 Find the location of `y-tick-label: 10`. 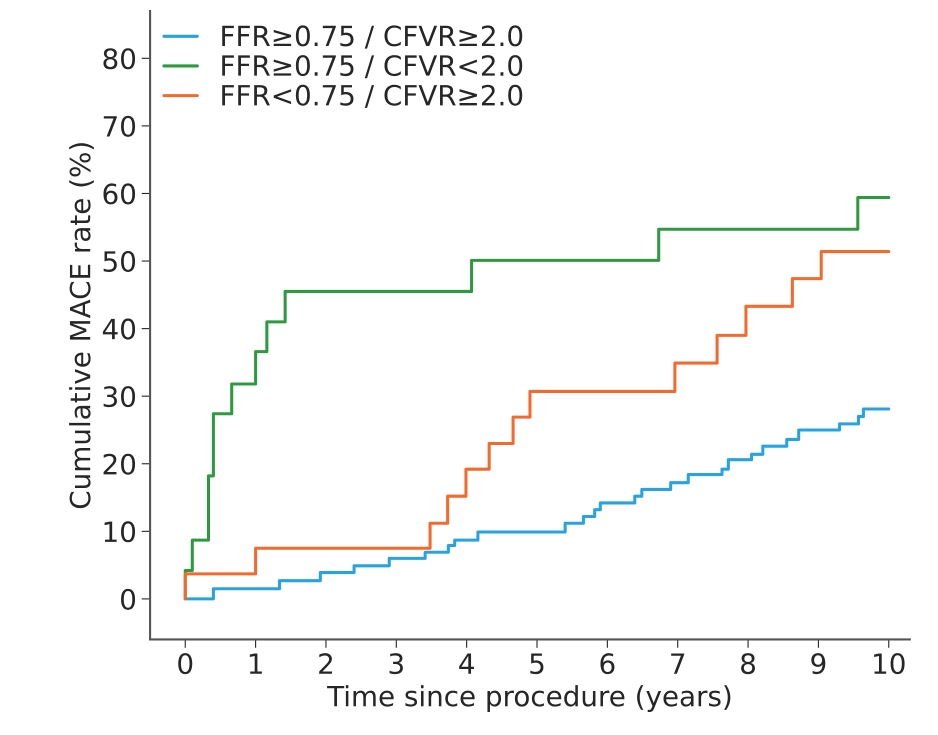

y-tick-label: 10 is located at coordinates (120, 531).